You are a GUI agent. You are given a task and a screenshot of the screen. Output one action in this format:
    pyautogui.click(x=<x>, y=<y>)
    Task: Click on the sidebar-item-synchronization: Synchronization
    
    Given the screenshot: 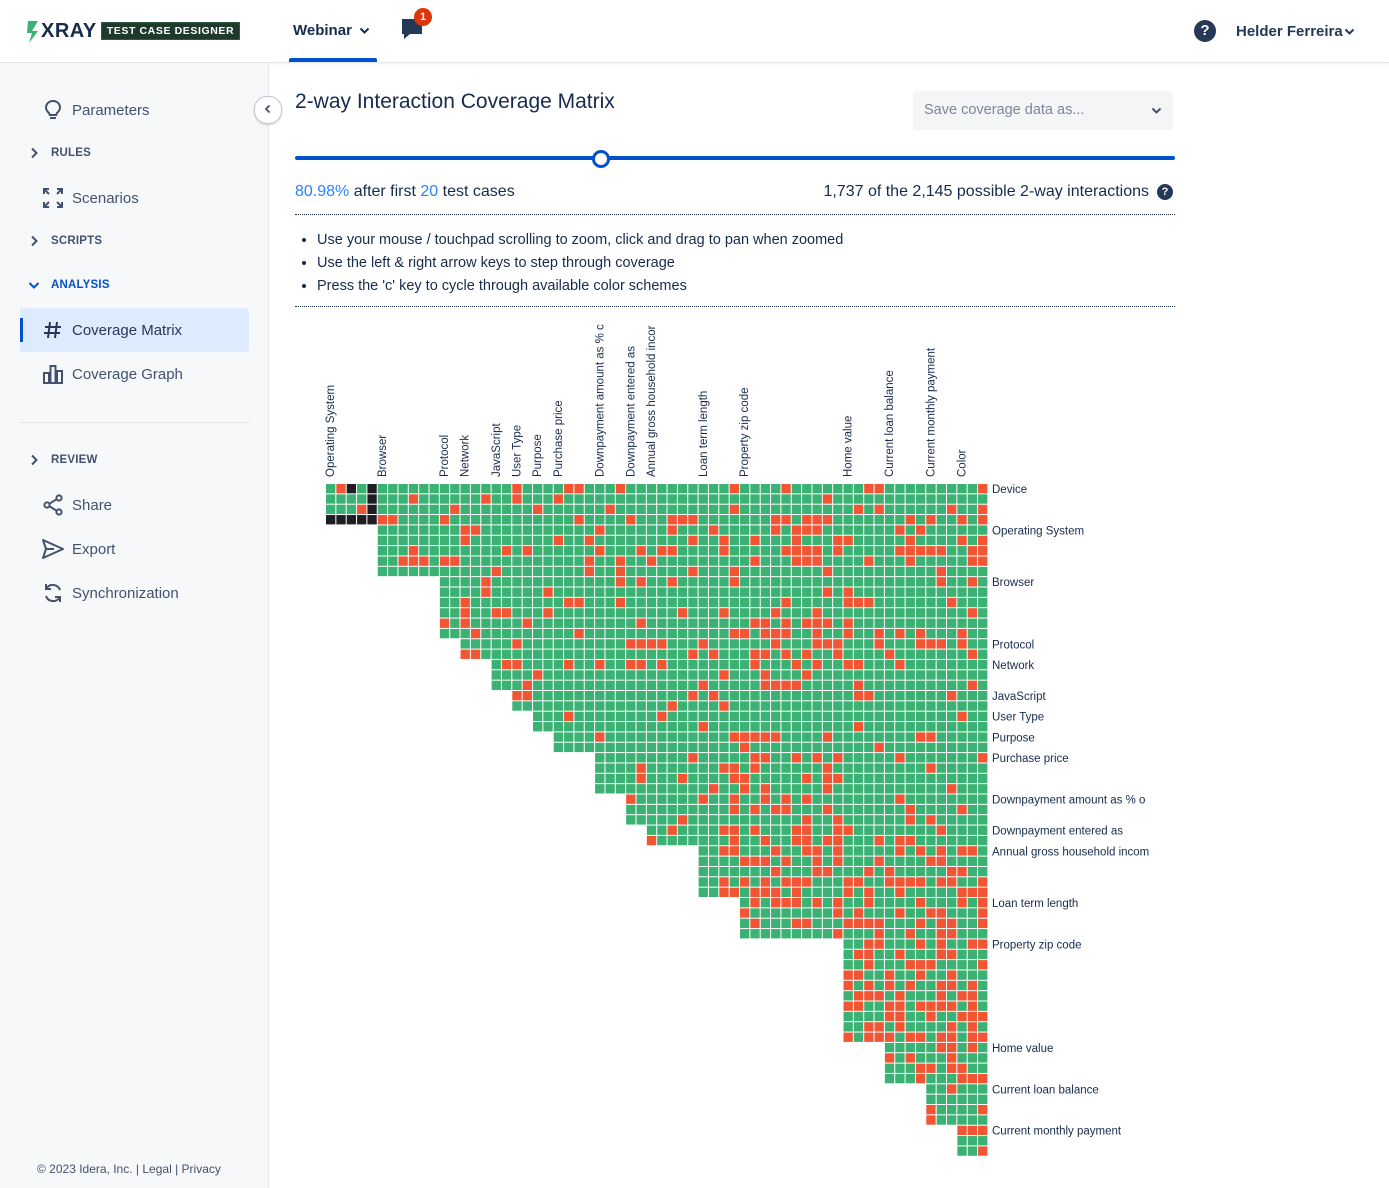 What is the action you would take?
    pyautogui.click(x=134, y=593)
    